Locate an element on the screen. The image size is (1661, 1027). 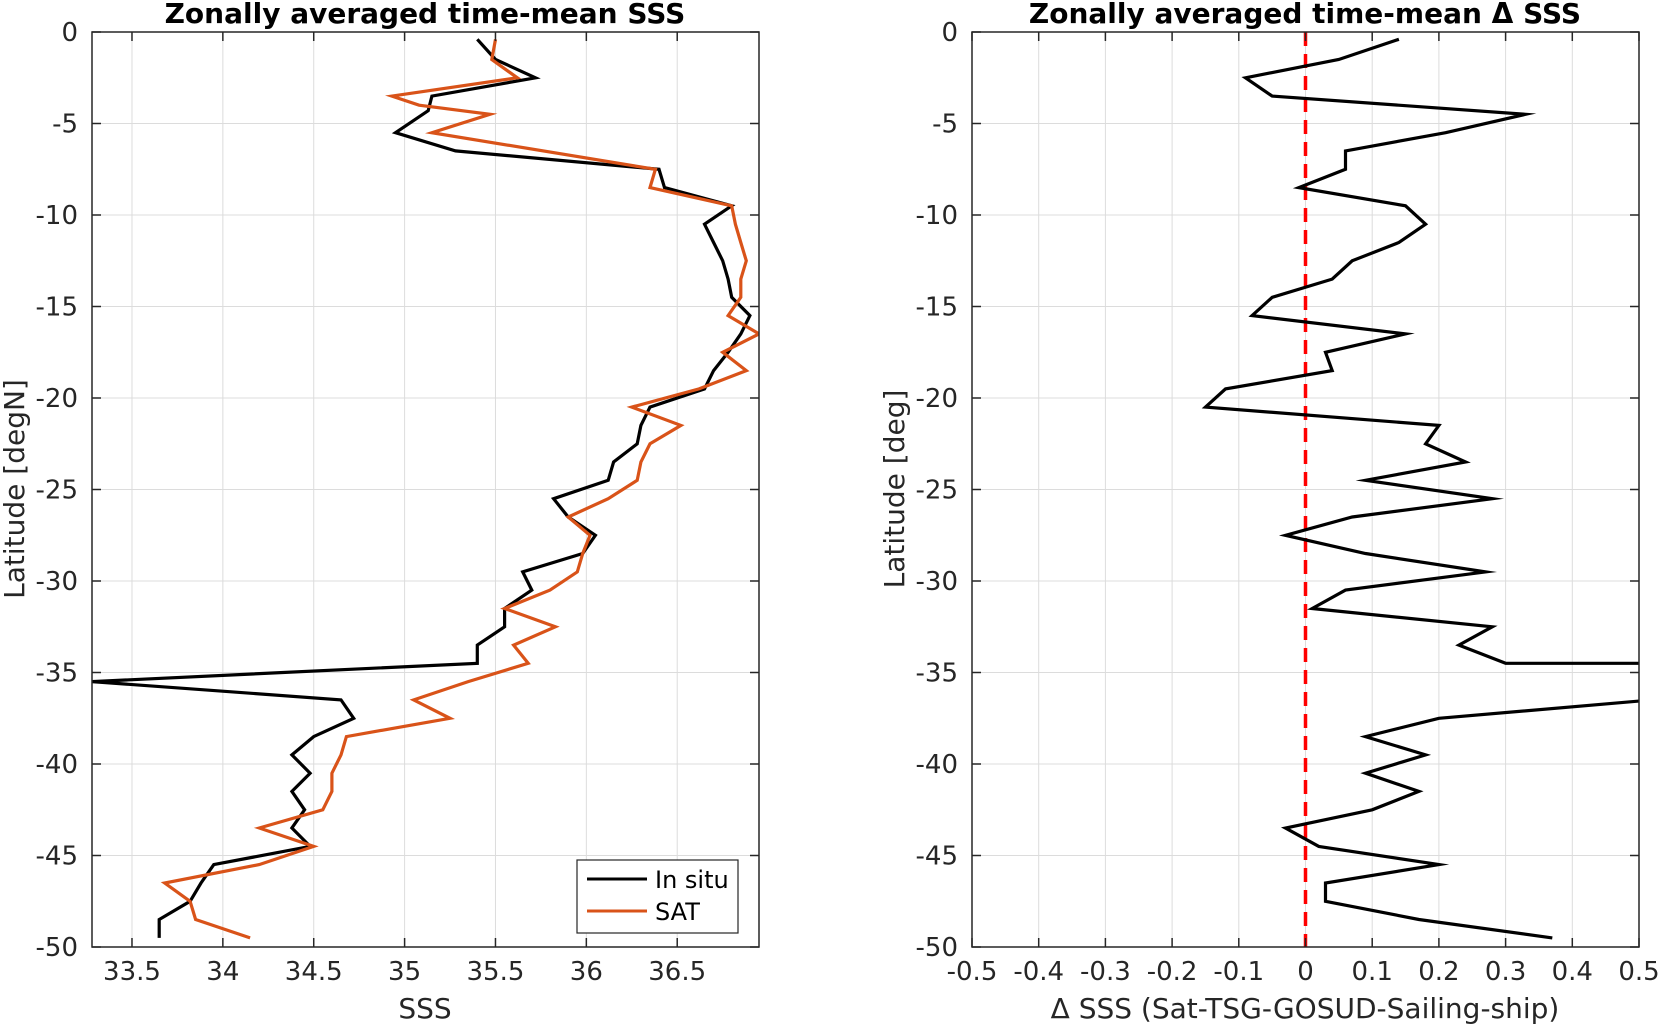
x-tick-label: -0.2 is located at coordinates (1172, 972).